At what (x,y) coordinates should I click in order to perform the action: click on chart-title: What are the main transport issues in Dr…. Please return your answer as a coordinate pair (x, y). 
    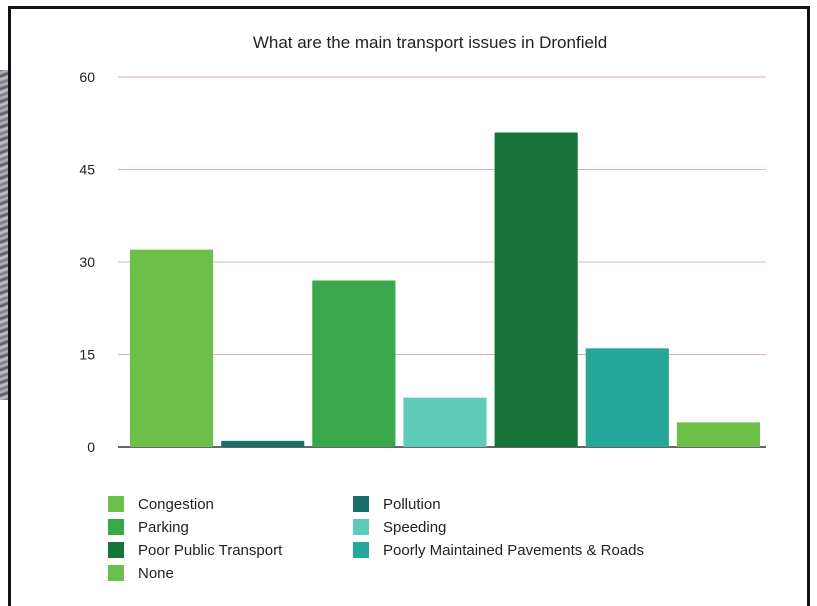
    Looking at the image, I should click on (430, 42).